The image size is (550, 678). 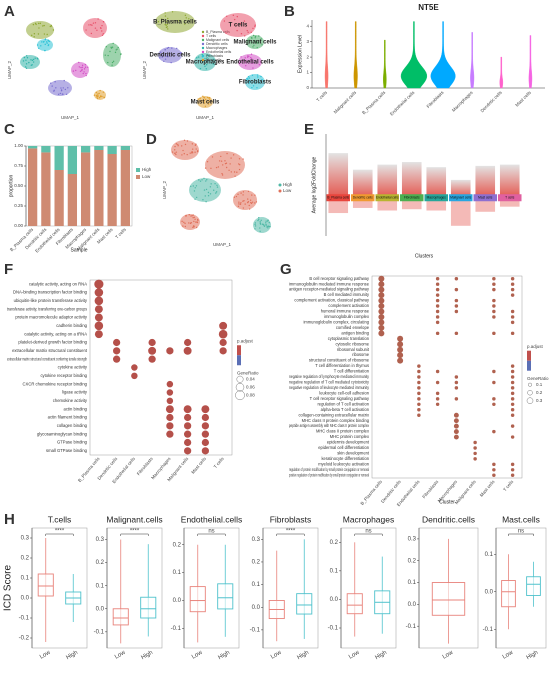 What do you see at coordinates (250, 394) in the screenshot?
I see `size-key-label: 0.08` at bounding box center [250, 394].